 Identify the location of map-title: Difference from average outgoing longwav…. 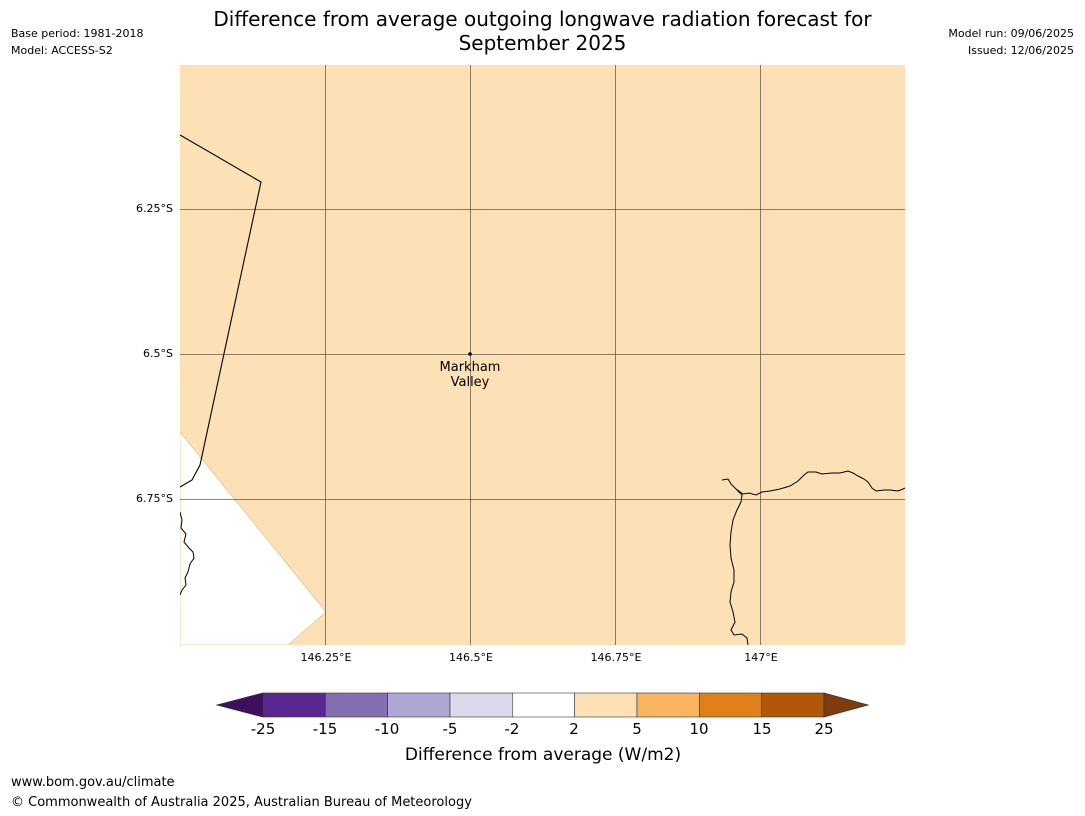
(542, 31).